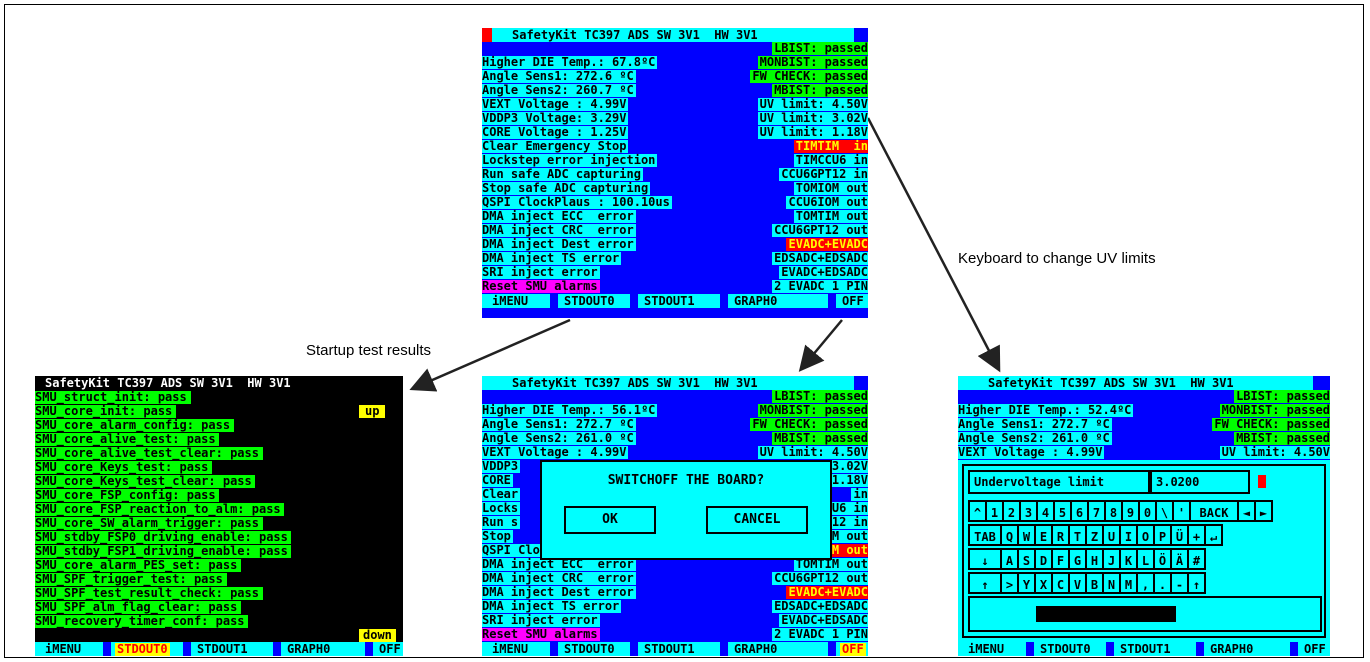 This screenshot has width=1370, height=662. I want to click on startup-item: SMU_core_SW_alarm_trigger: pass, so click(149, 523).